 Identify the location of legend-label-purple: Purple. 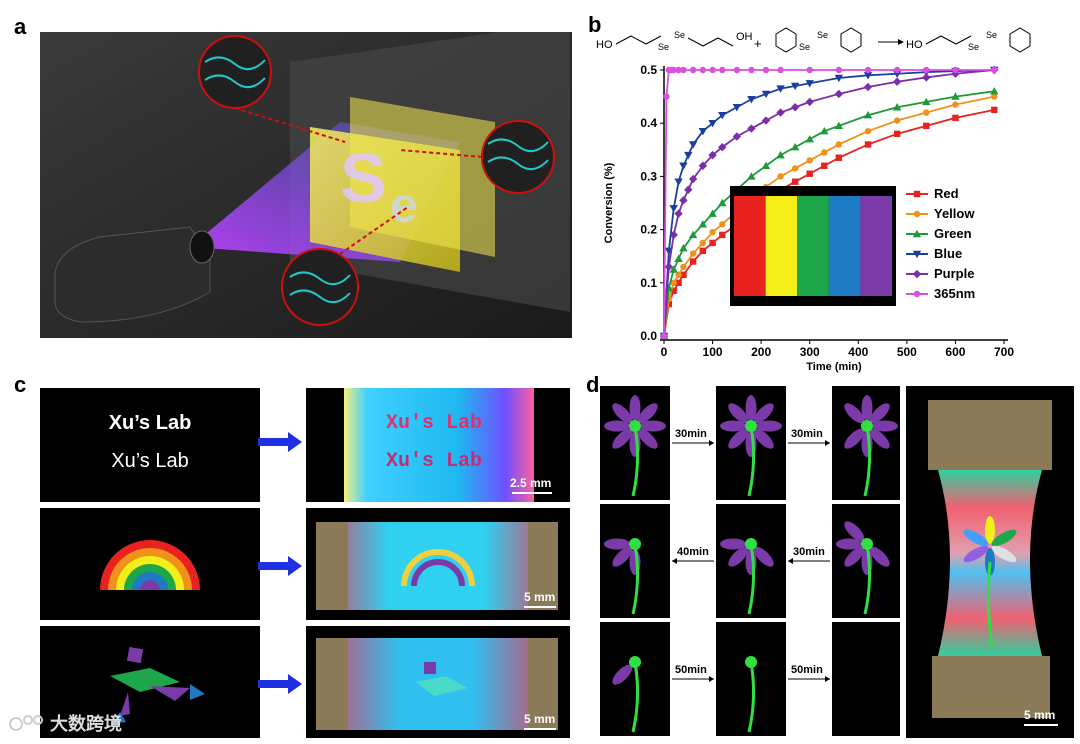
(954, 273).